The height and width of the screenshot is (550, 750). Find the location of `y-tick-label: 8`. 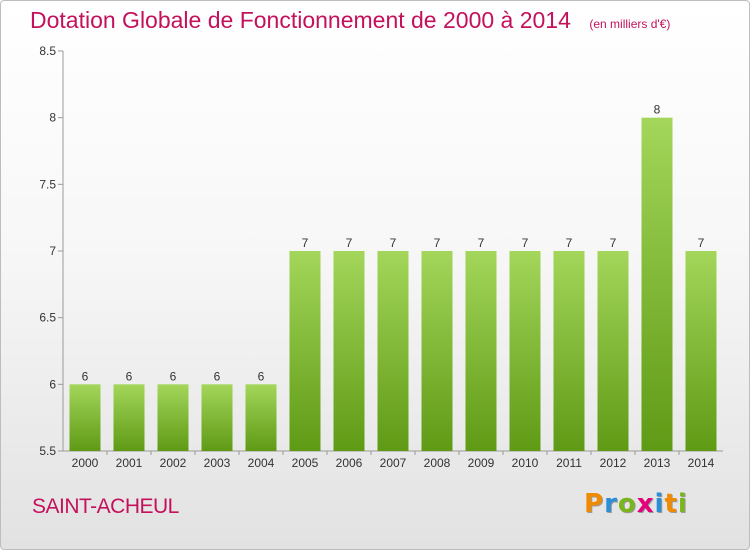

y-tick-label: 8 is located at coordinates (52, 118).